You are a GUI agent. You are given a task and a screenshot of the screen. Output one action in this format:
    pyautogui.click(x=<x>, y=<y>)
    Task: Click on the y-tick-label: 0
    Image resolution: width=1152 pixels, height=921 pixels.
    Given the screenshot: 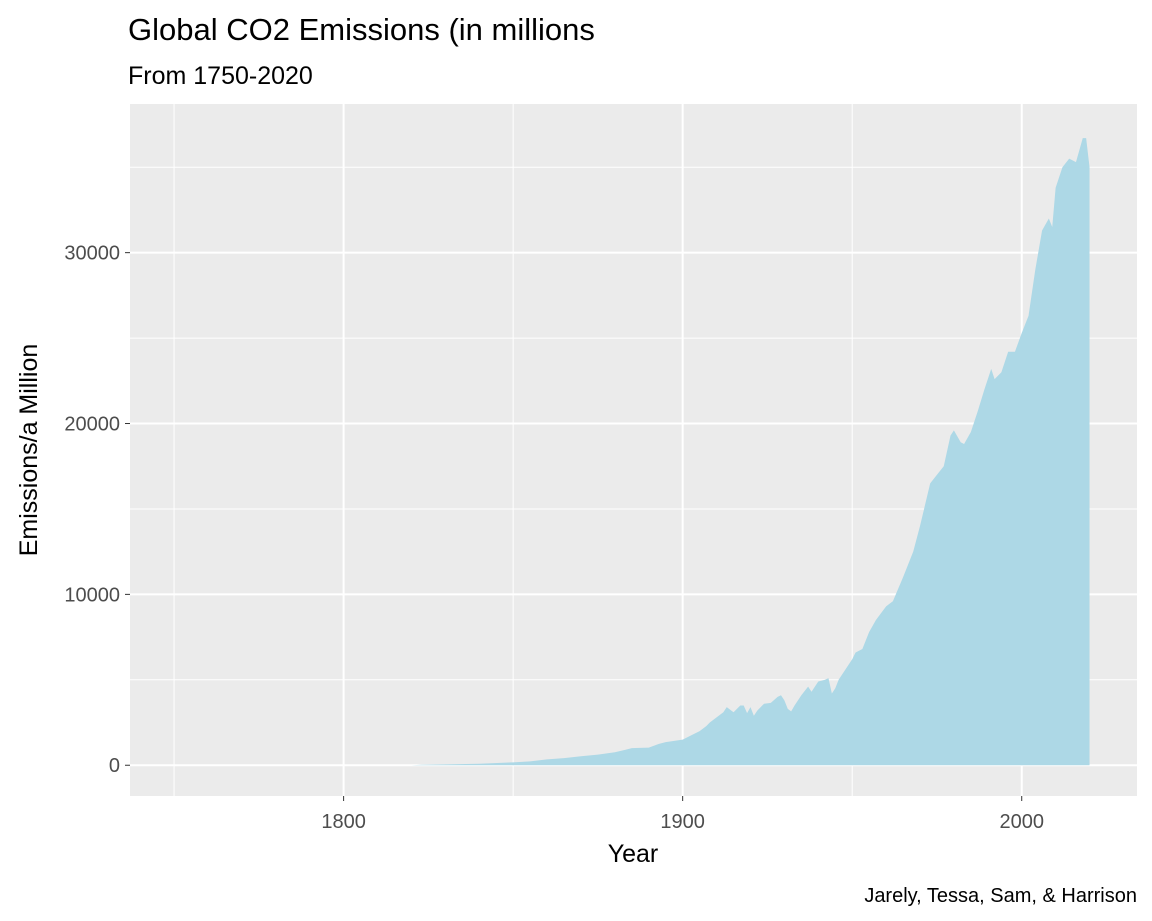 What is the action you would take?
    pyautogui.click(x=114, y=766)
    